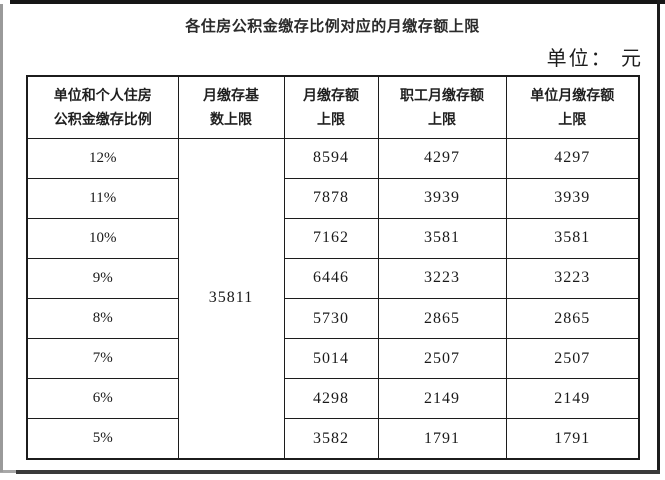  Describe the element at coordinates (442, 278) in the screenshot. I see `employee-cap-cell: 3223` at that location.